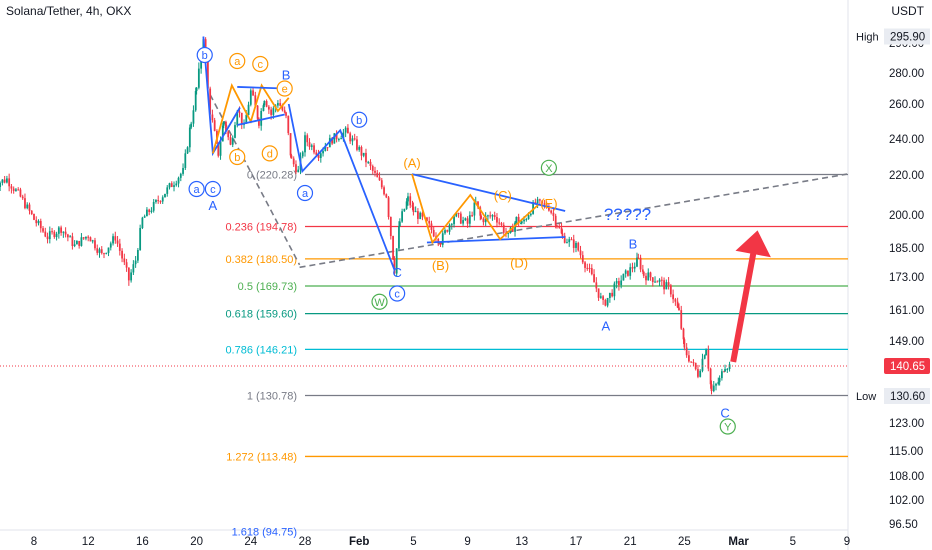  Describe the element at coordinates (866, 397) in the screenshot. I see `price-marker-label: Low` at that location.